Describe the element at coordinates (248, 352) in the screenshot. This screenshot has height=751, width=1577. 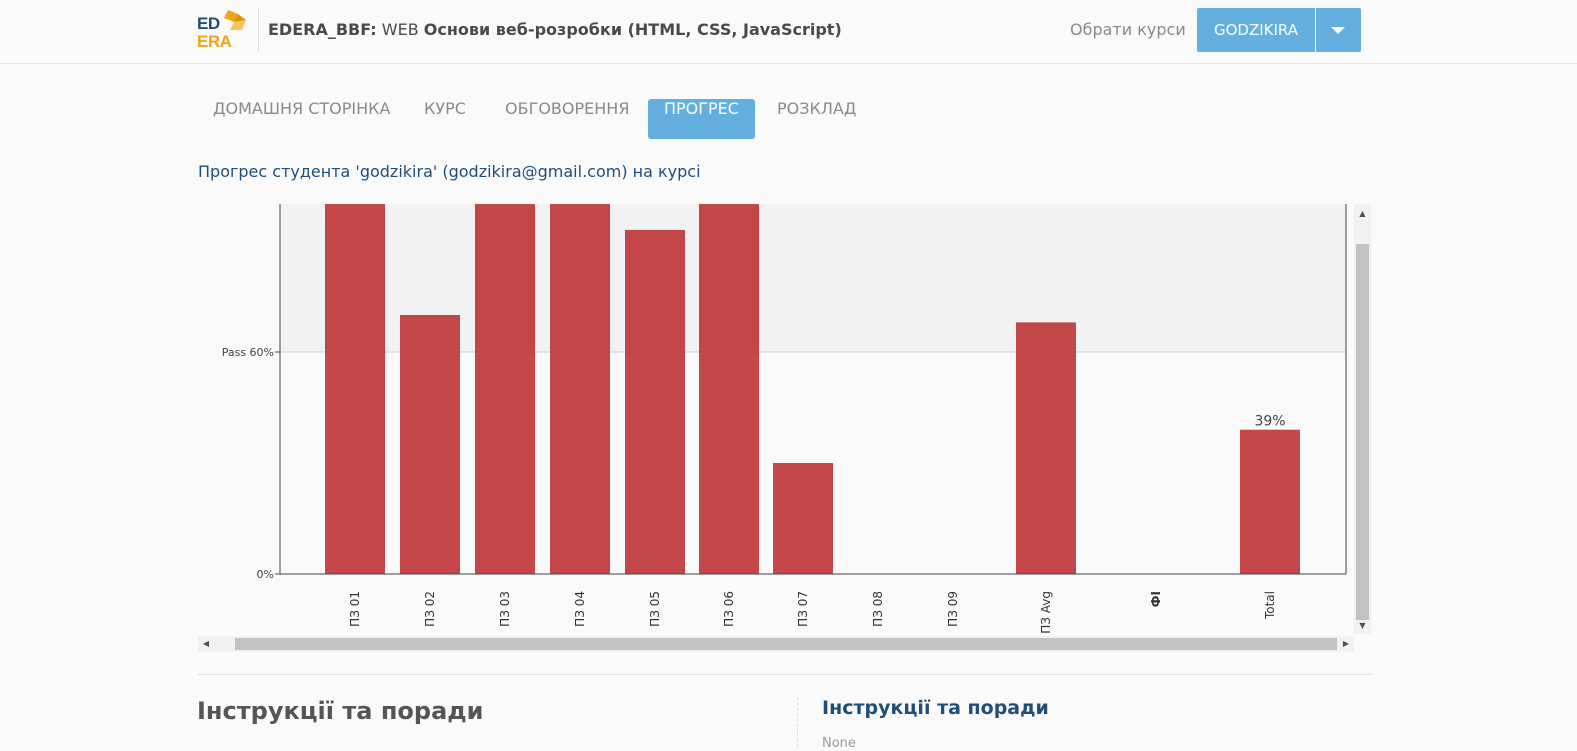
I see `y-tick-label-1: Pass 60%` at that location.